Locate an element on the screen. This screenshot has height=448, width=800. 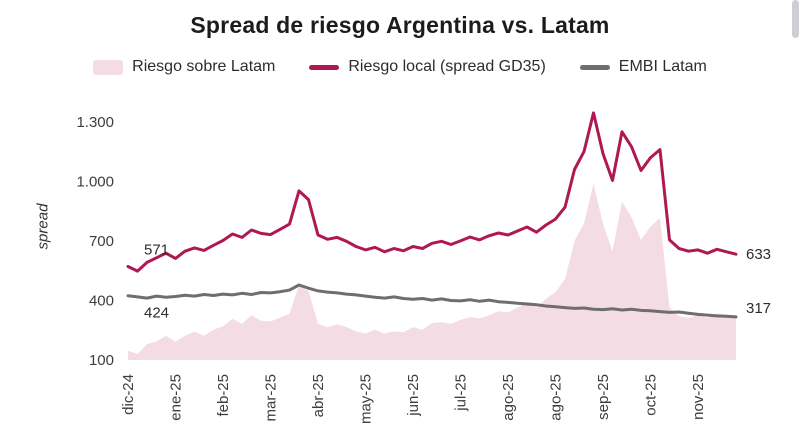
chart-title: Spread de riesgo Argentina vs. Latam is located at coordinates (400, 25).